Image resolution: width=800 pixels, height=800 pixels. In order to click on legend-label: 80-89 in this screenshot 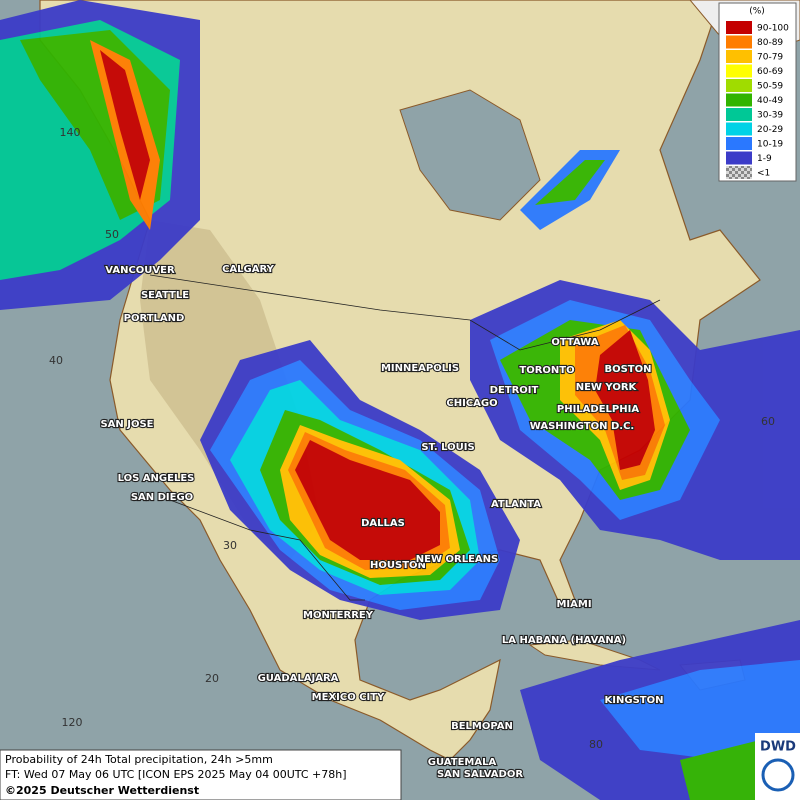, I will do `click(770, 43)`.